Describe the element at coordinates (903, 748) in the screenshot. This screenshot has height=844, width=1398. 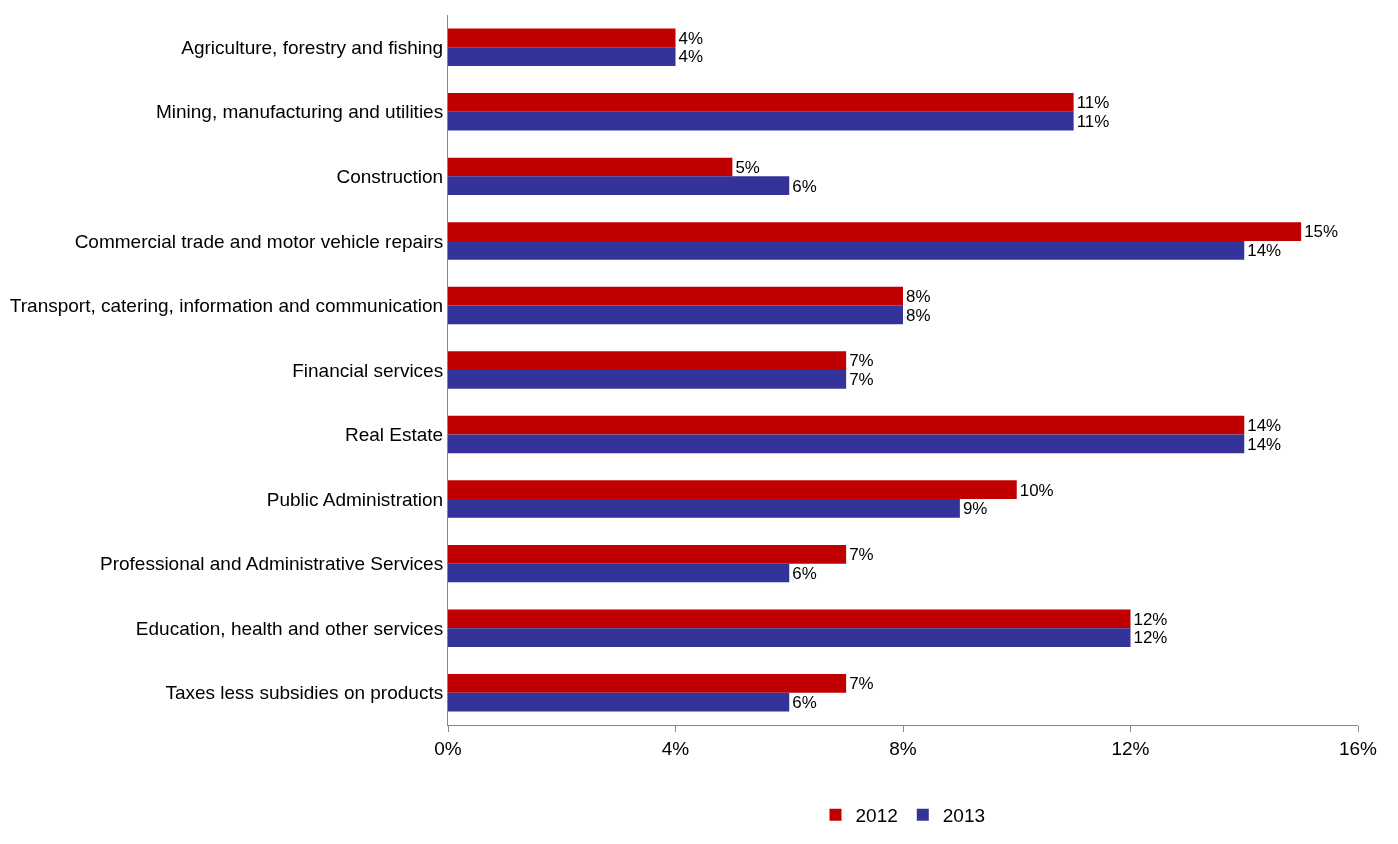
I see `x-tick-label: 8%` at that location.